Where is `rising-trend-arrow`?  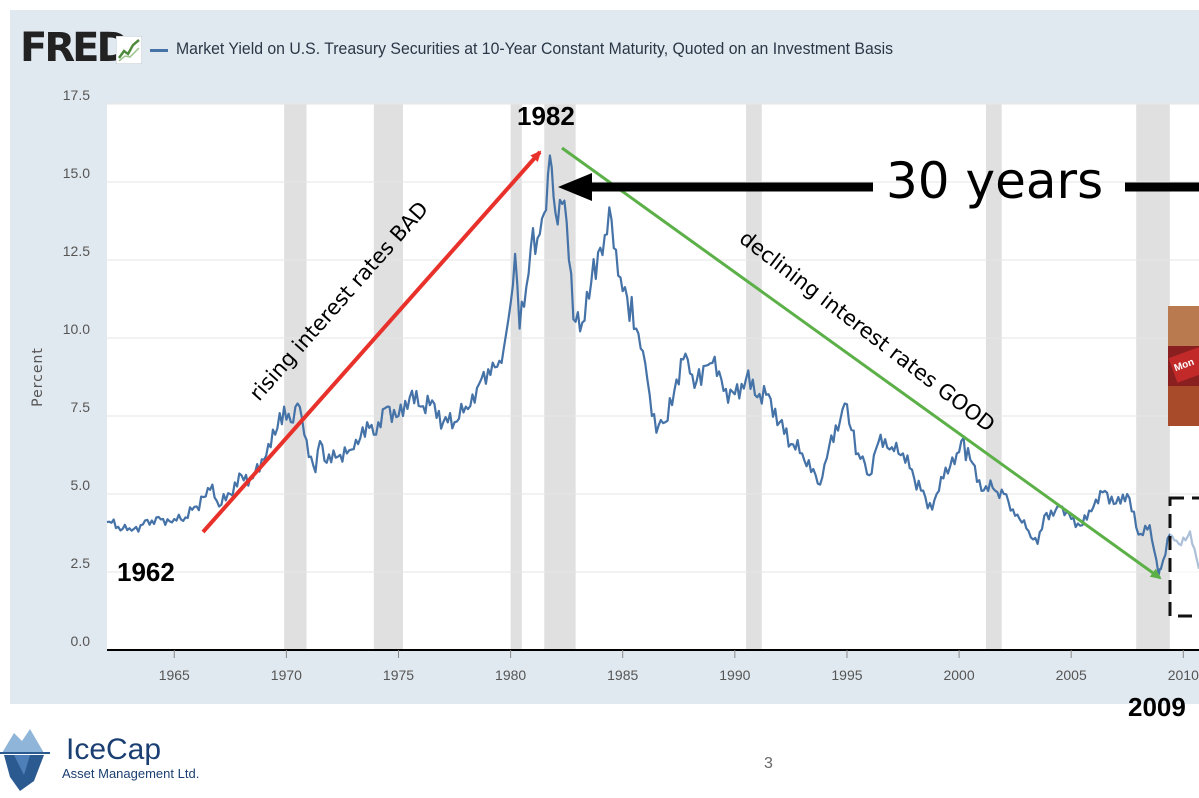 rising-trend-arrow is located at coordinates (371, 342).